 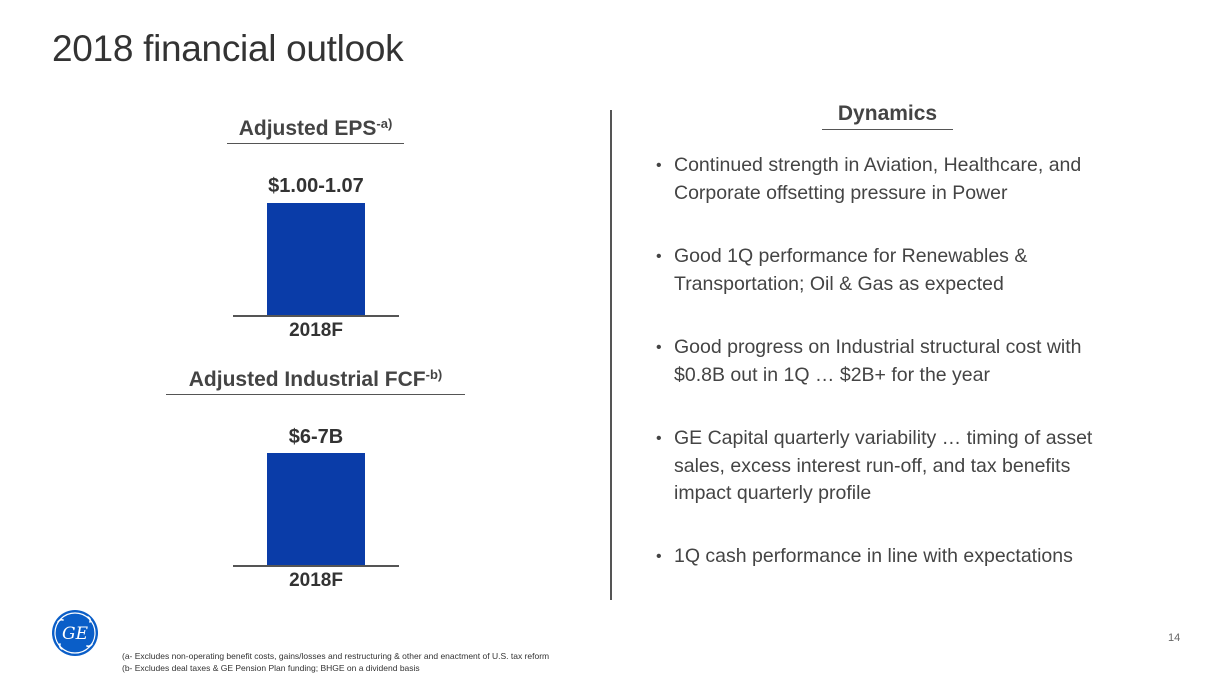 What do you see at coordinates (316, 509) in the screenshot?
I see `fcf-bar` at bounding box center [316, 509].